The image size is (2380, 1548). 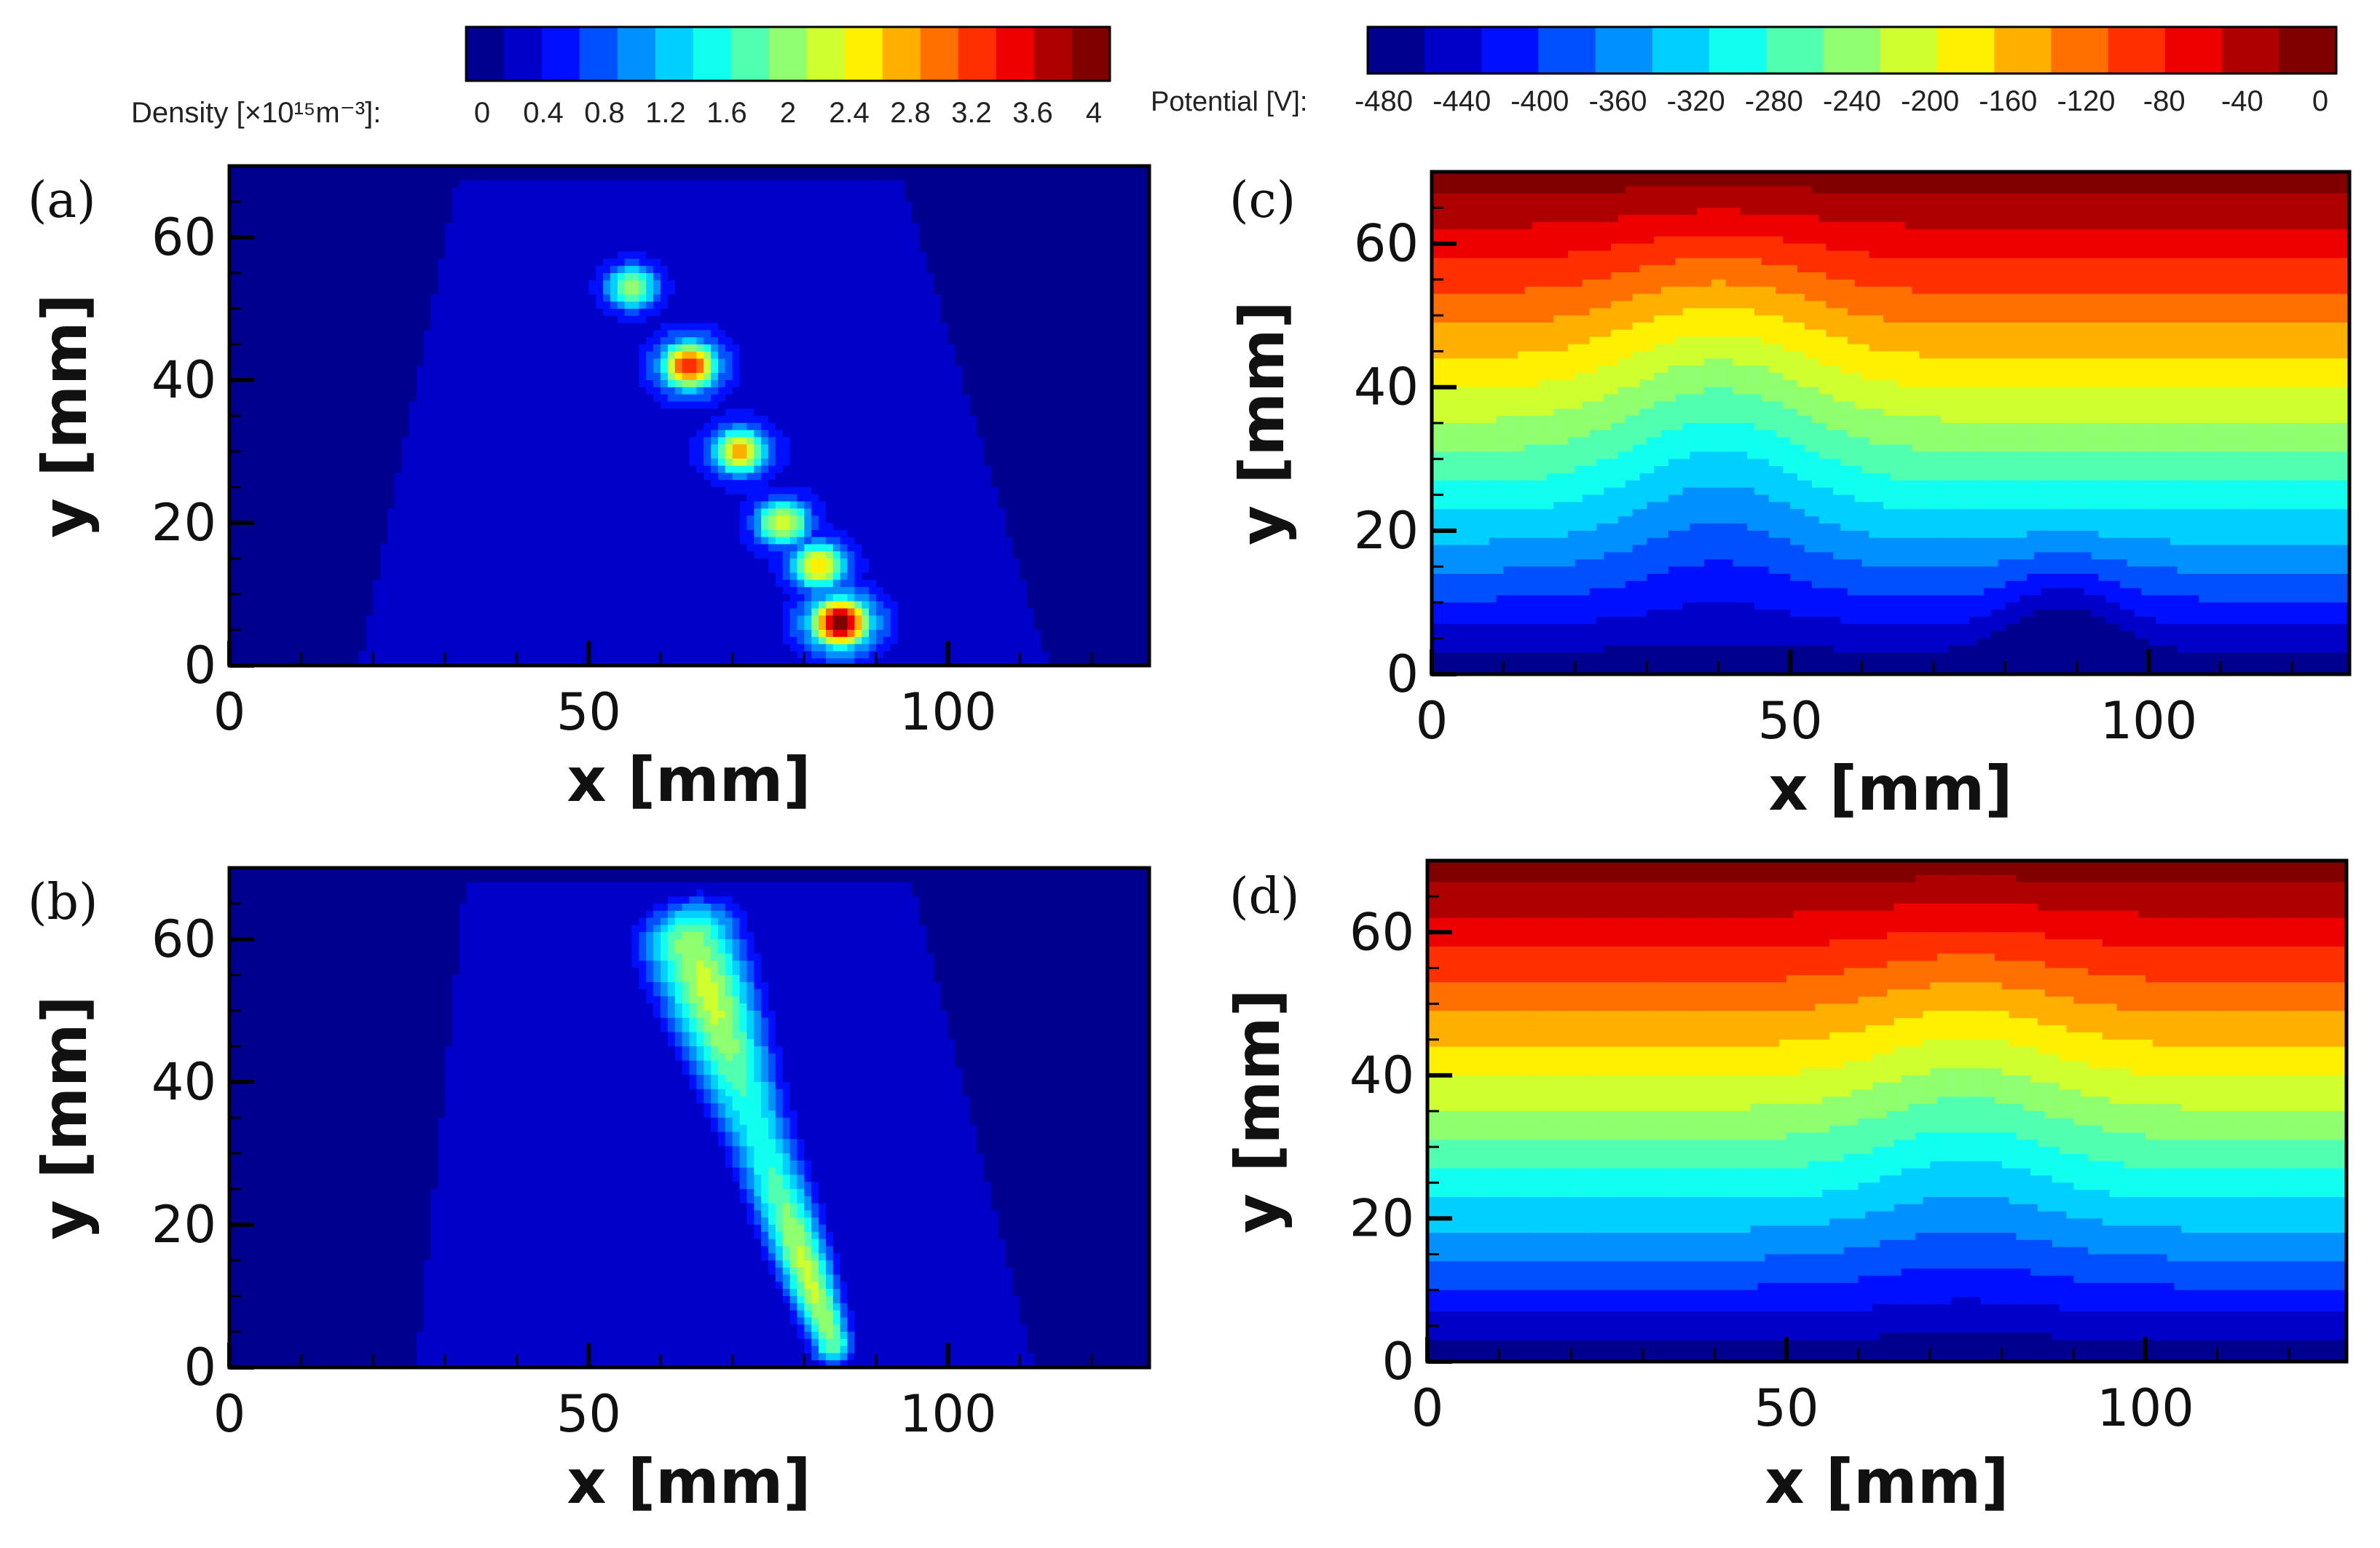 What do you see at coordinates (971, 113) in the screenshot?
I see `density-colorbar-tick-label: 3.2` at bounding box center [971, 113].